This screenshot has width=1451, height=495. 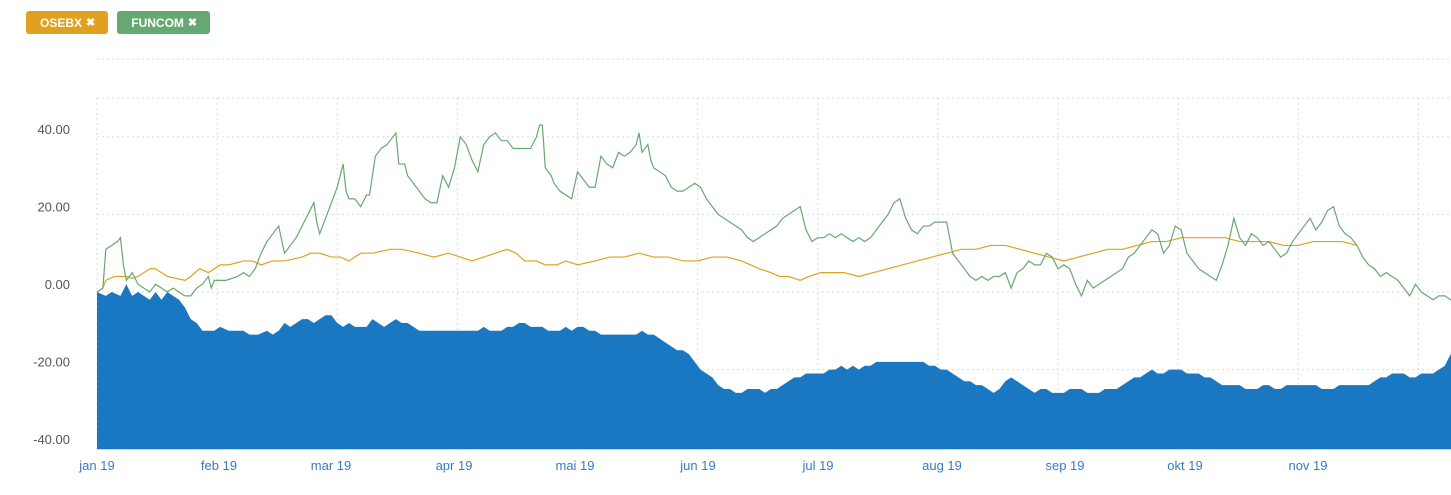 What do you see at coordinates (53, 206) in the screenshot?
I see `y-tick-label: 20.00` at bounding box center [53, 206].